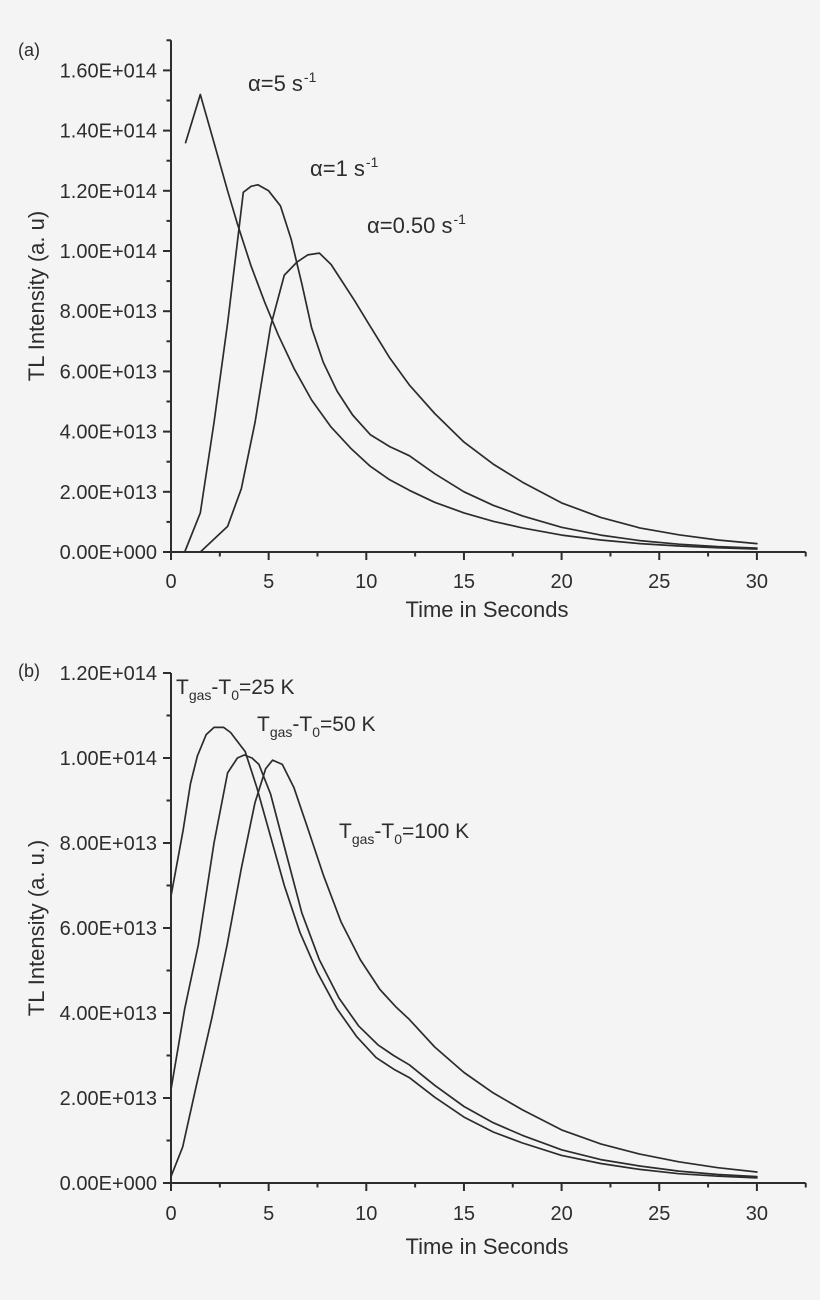  What do you see at coordinates (108, 372) in the screenshot?
I see `panel-a-y-tick-label: 6.00E+013` at bounding box center [108, 372].